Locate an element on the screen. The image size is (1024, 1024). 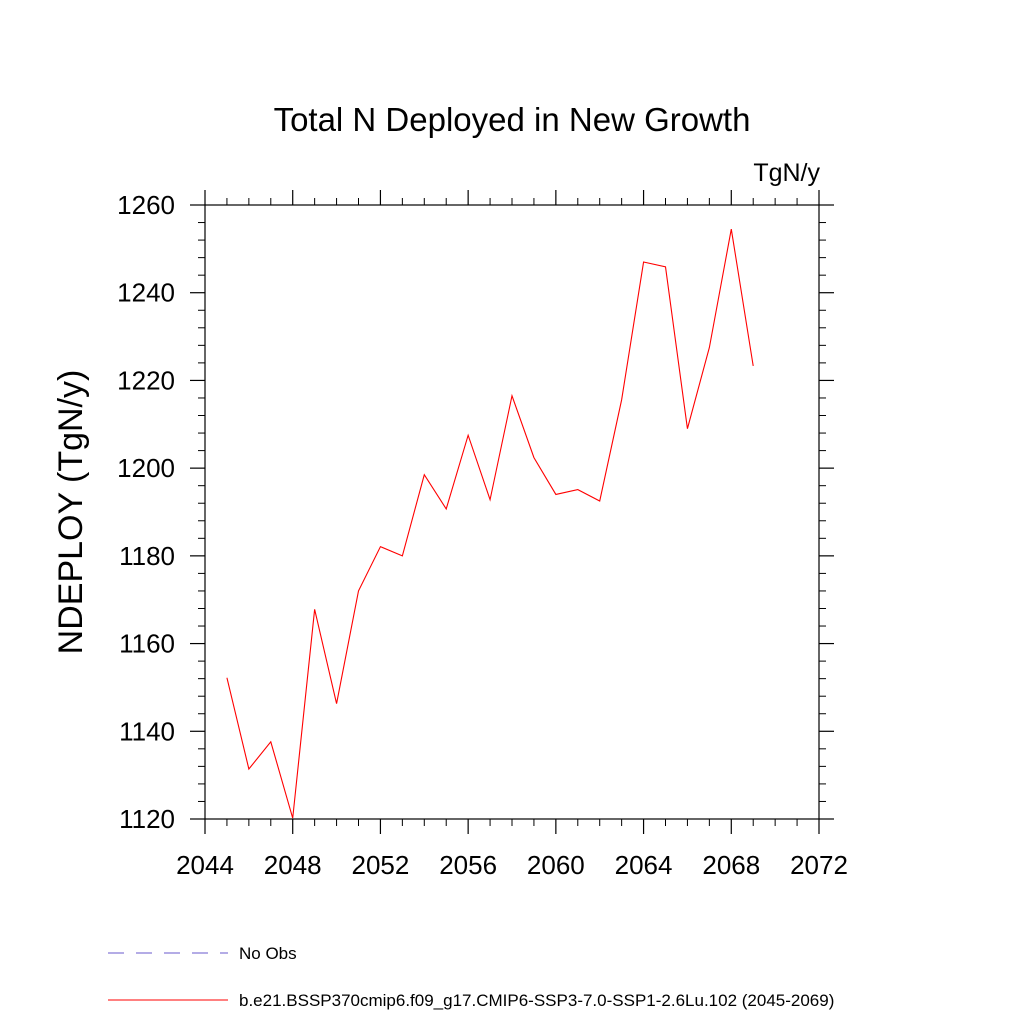
y-tick-label: 1180 is located at coordinates (147, 556).